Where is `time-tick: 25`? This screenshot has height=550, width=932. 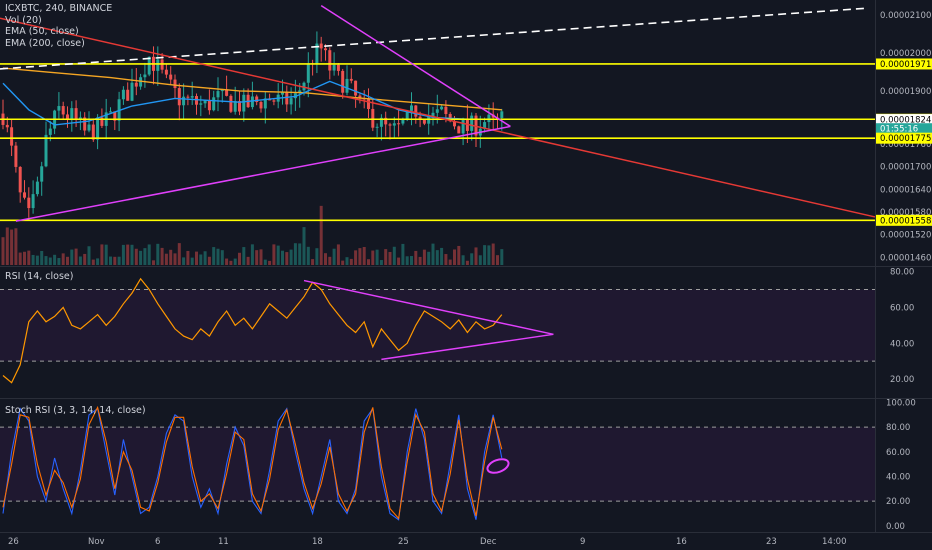 time-tick: 25 is located at coordinates (403, 542).